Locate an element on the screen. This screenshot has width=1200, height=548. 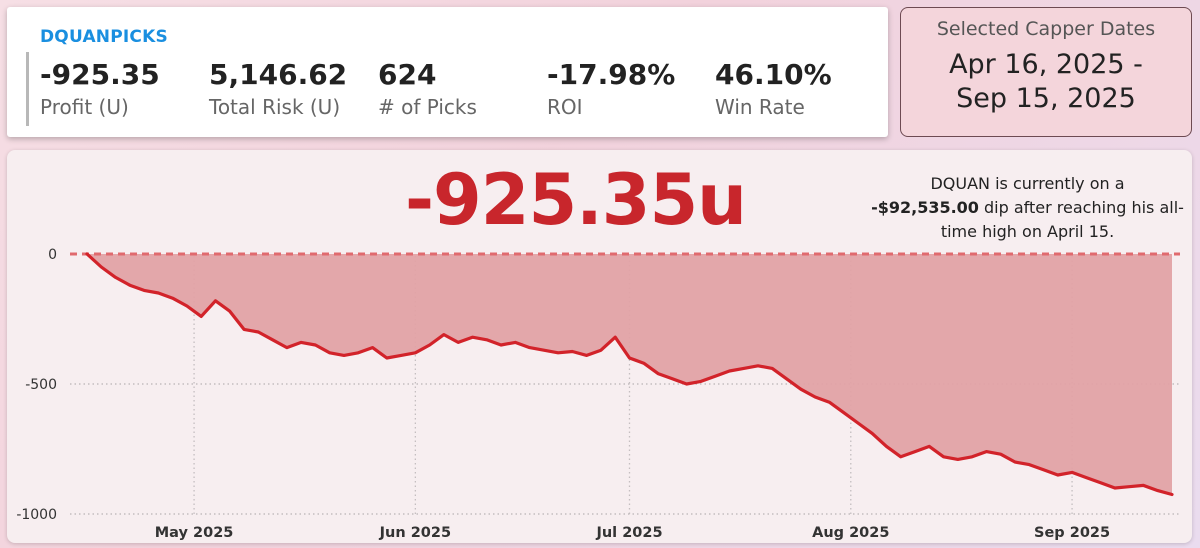
date-filter-title: Selected Capper Dates is located at coordinates (1046, 29).